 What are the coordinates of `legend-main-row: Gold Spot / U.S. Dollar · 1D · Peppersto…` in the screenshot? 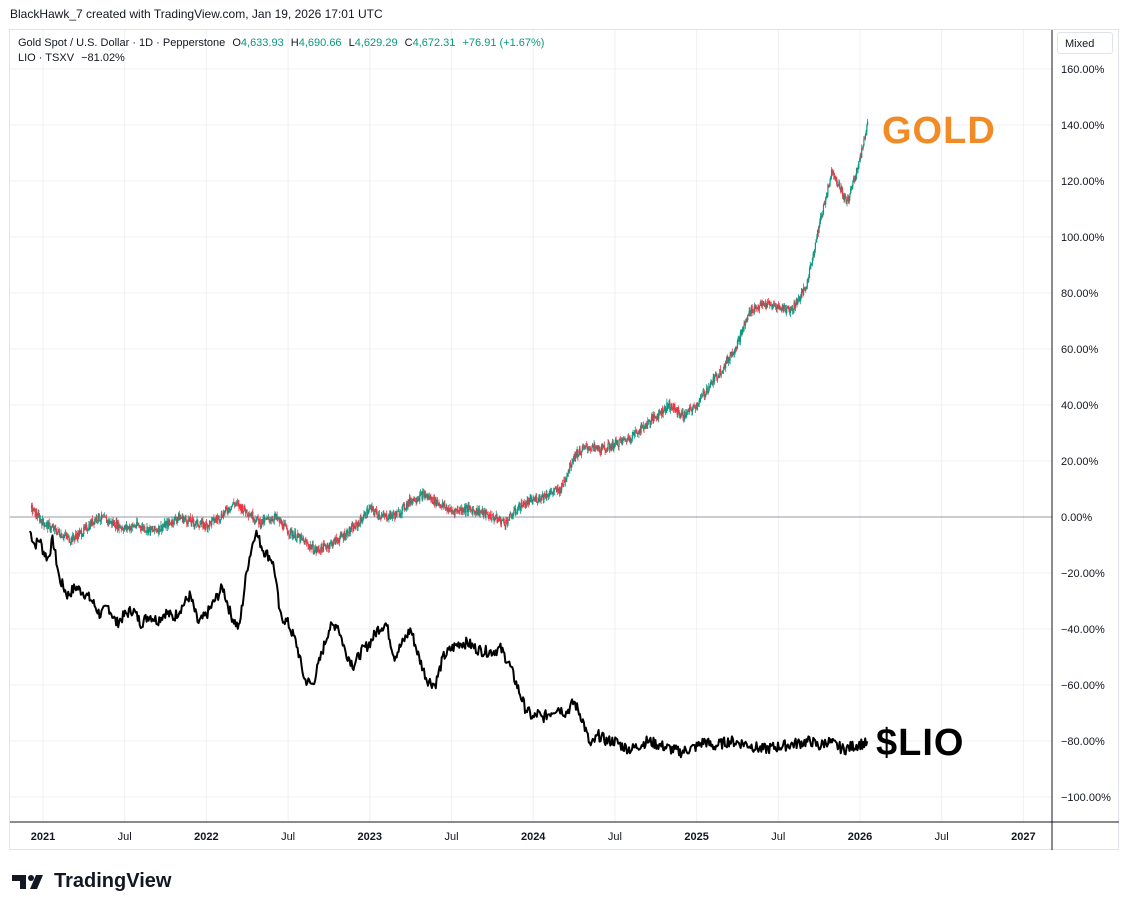 It's located at (281, 43).